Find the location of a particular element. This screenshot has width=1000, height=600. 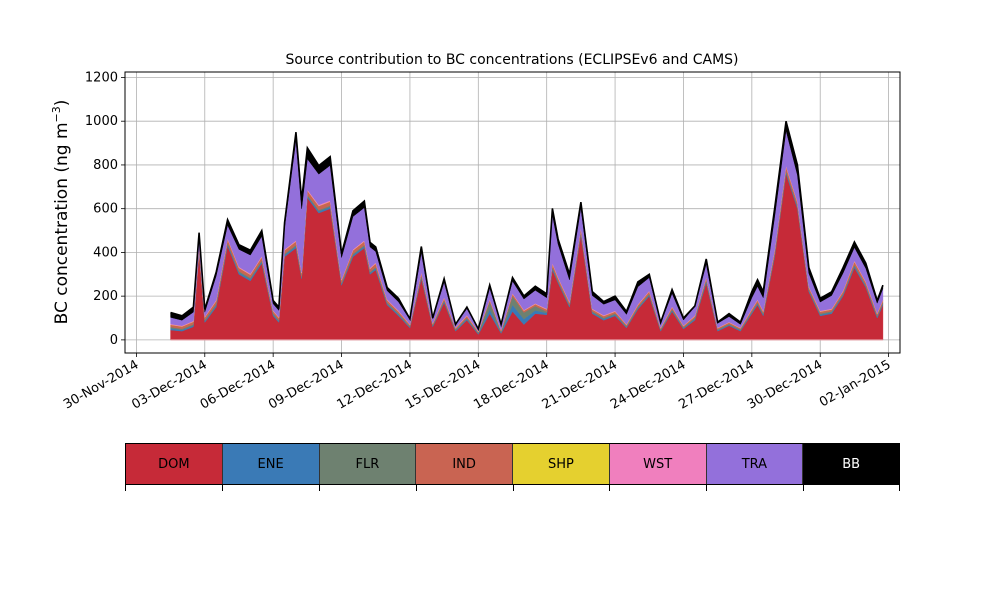

x-tick-label: 03-Dec-2014 is located at coordinates (169, 384).